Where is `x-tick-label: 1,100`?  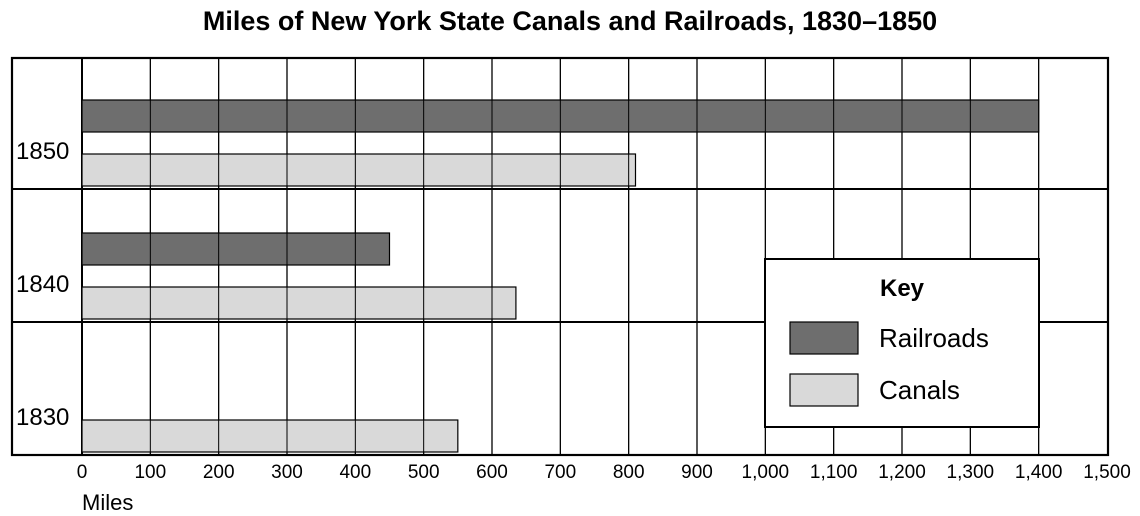 x-tick-label: 1,100 is located at coordinates (834, 472).